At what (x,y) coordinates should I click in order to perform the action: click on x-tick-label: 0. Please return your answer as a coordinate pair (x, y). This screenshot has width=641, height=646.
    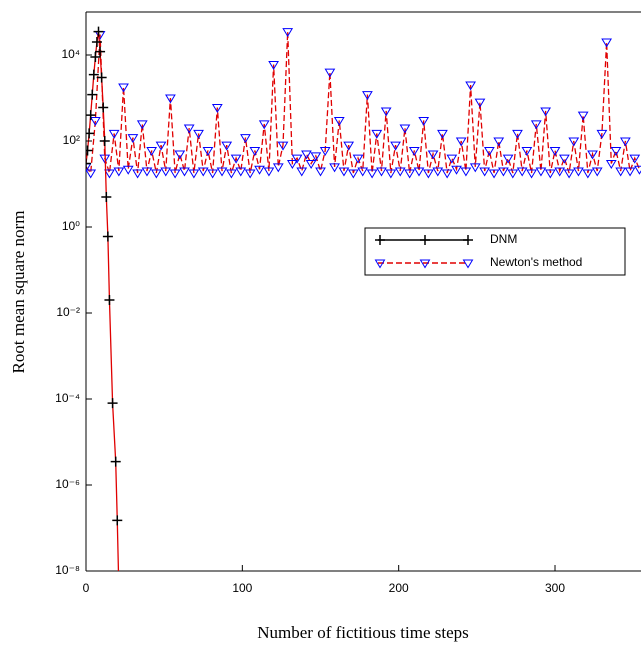
    Looking at the image, I should click on (86, 588).